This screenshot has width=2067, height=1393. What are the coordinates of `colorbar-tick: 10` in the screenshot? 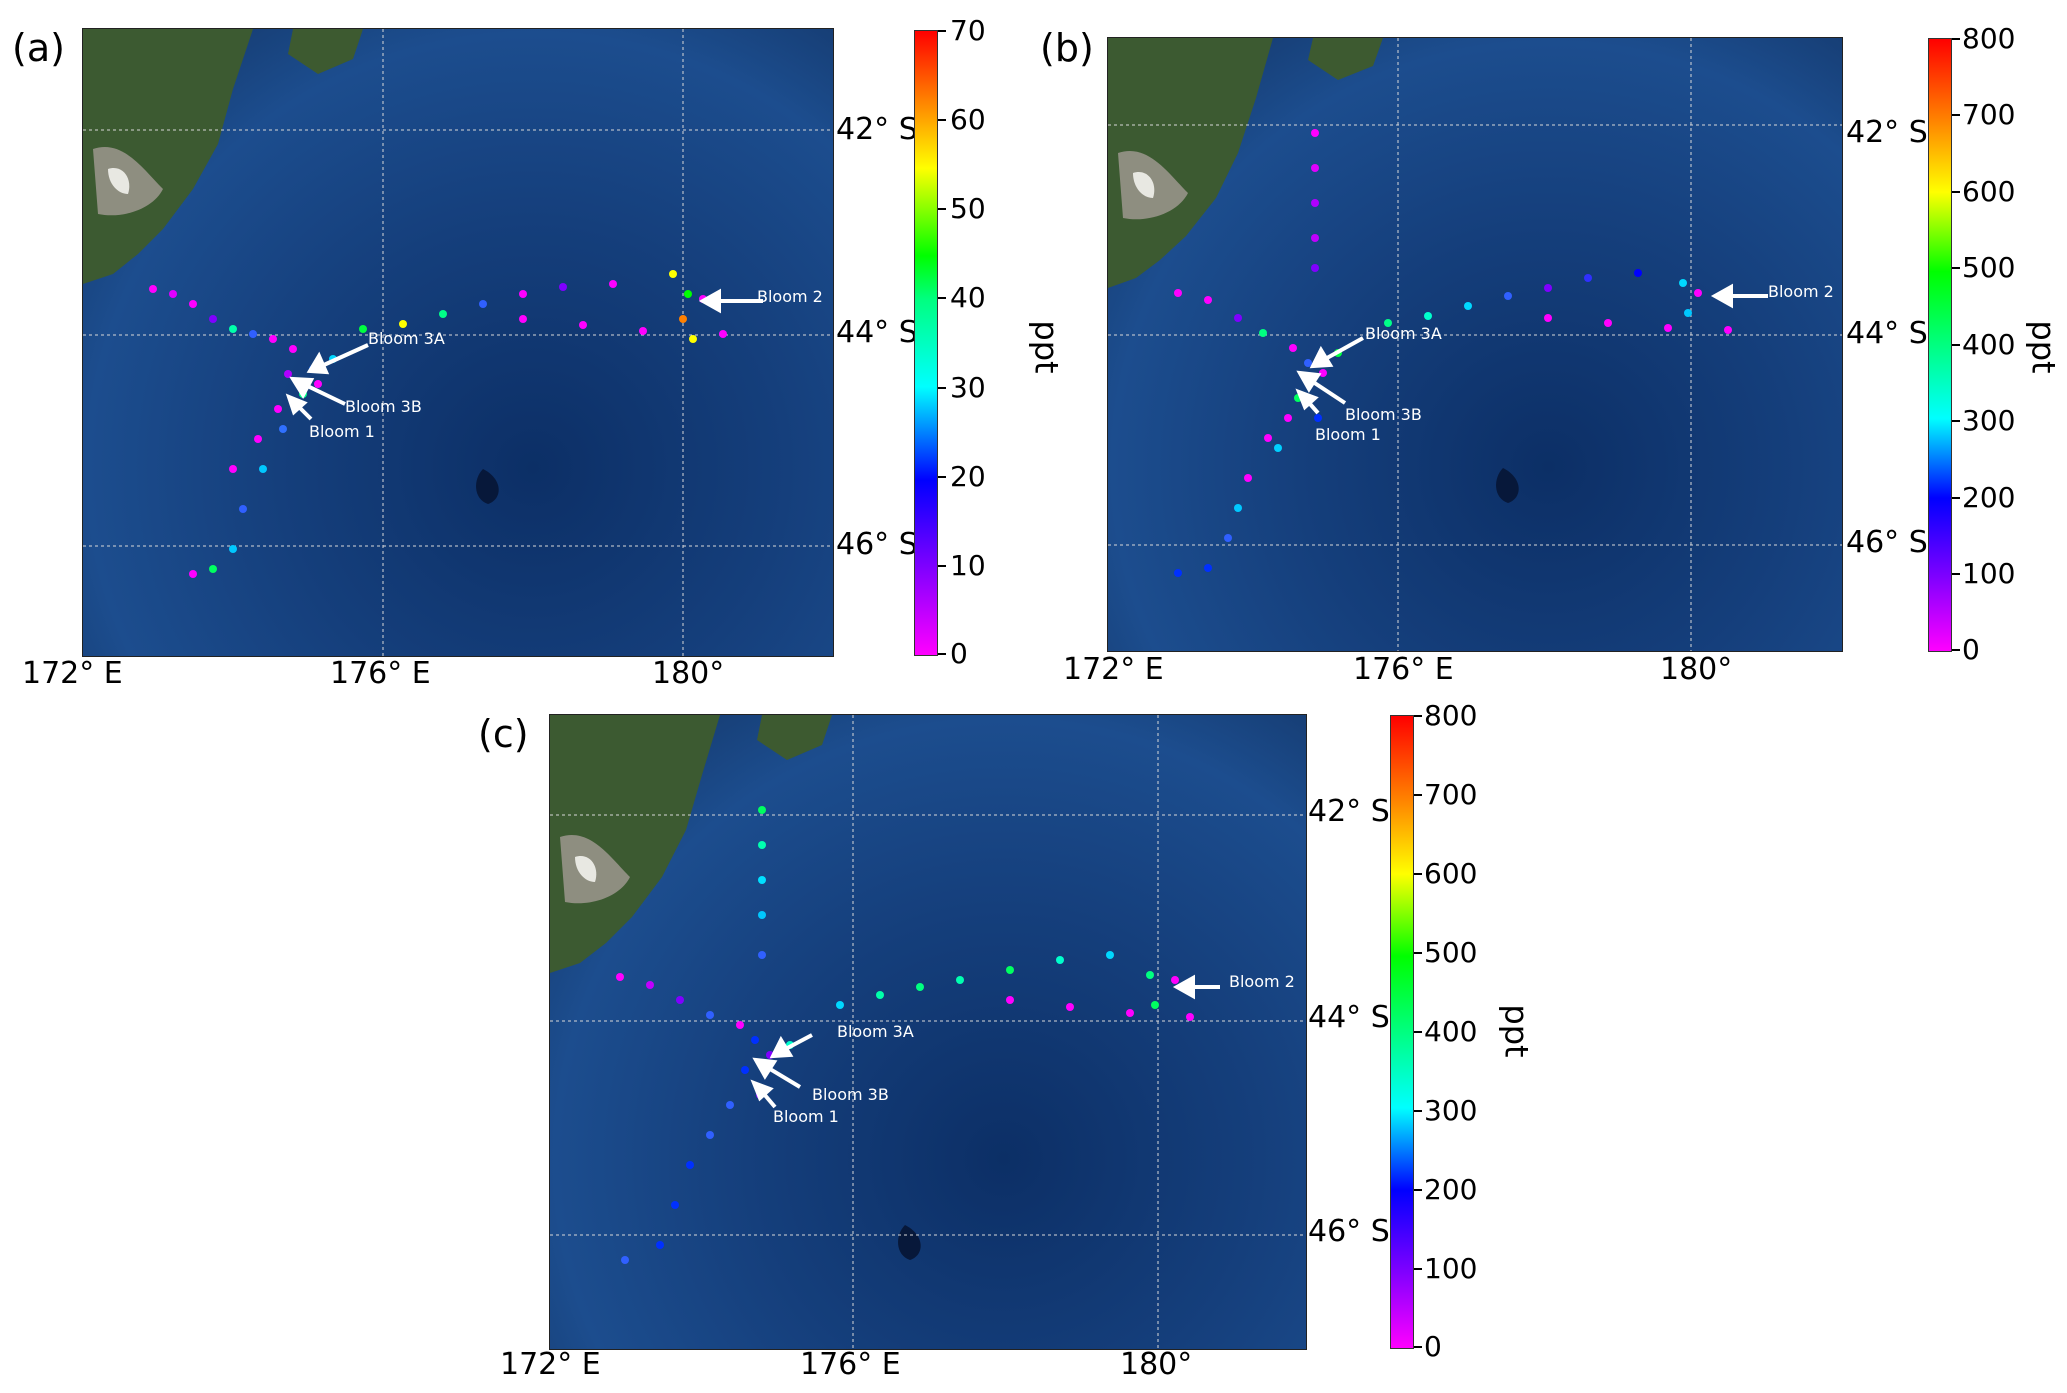 It's located at (968, 565).